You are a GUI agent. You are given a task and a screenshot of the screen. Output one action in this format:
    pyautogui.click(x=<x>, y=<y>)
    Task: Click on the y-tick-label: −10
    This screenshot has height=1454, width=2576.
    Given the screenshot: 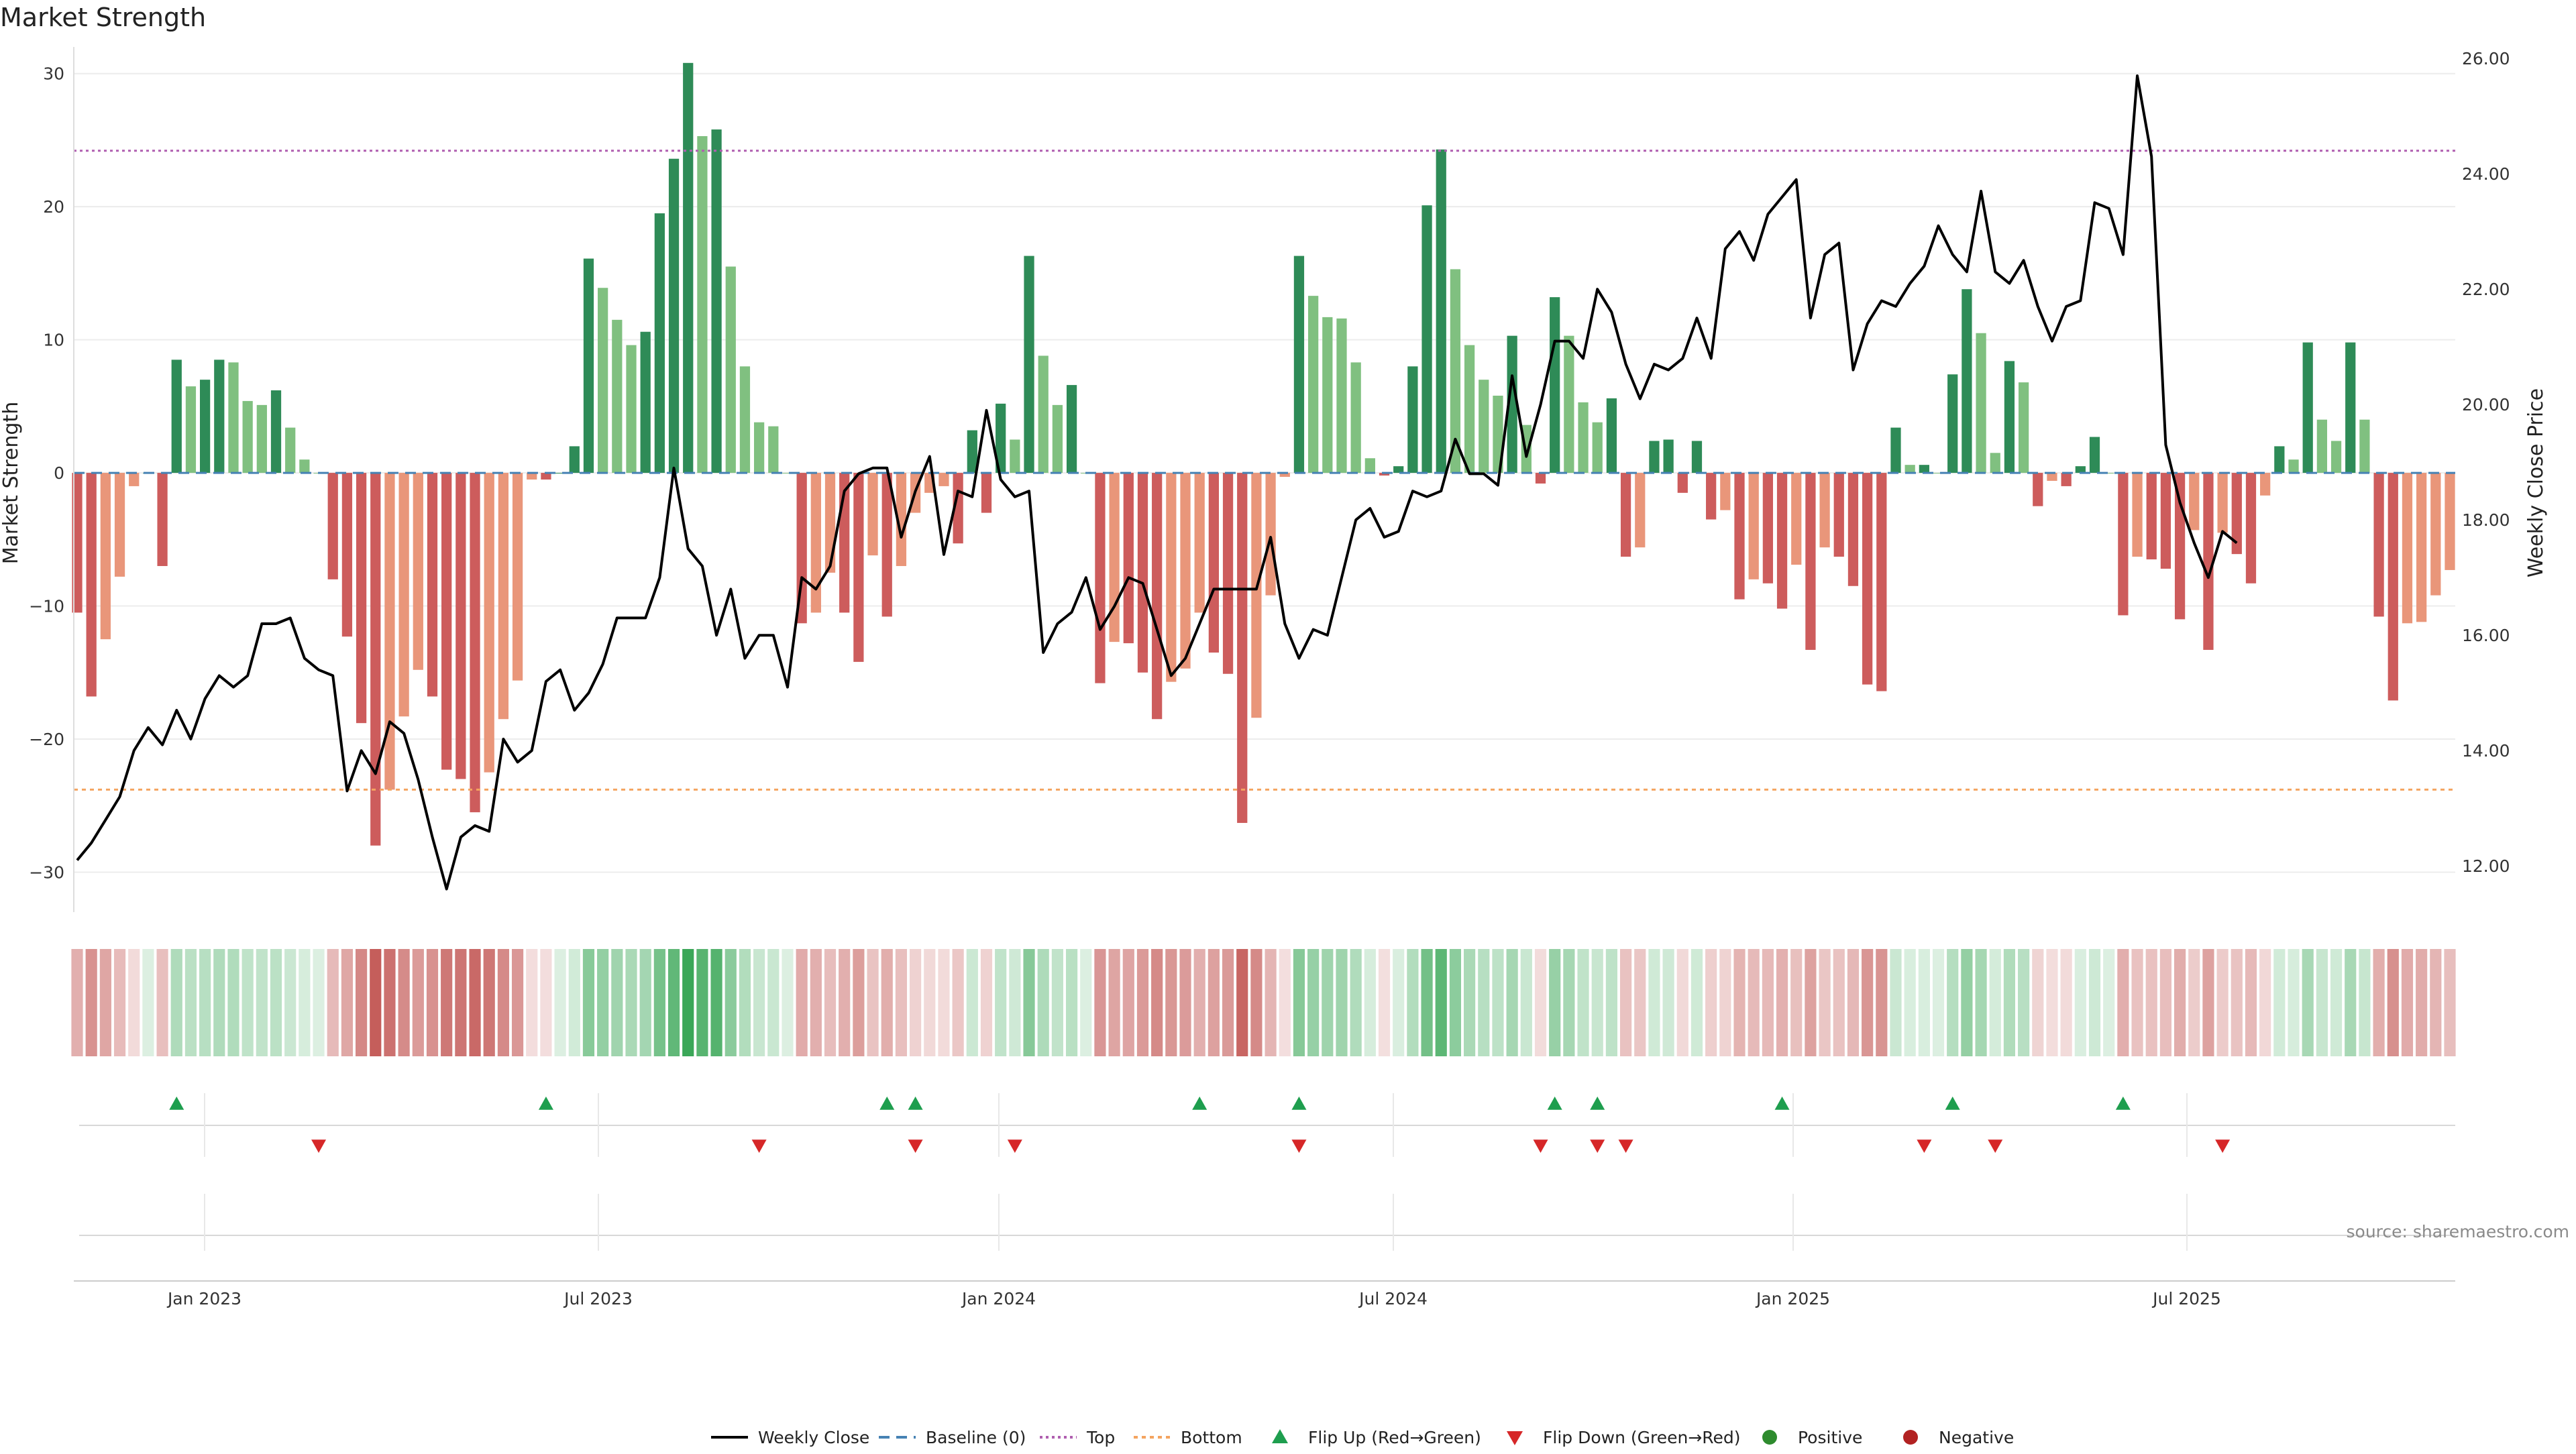 What is the action you would take?
    pyautogui.click(x=46, y=606)
    